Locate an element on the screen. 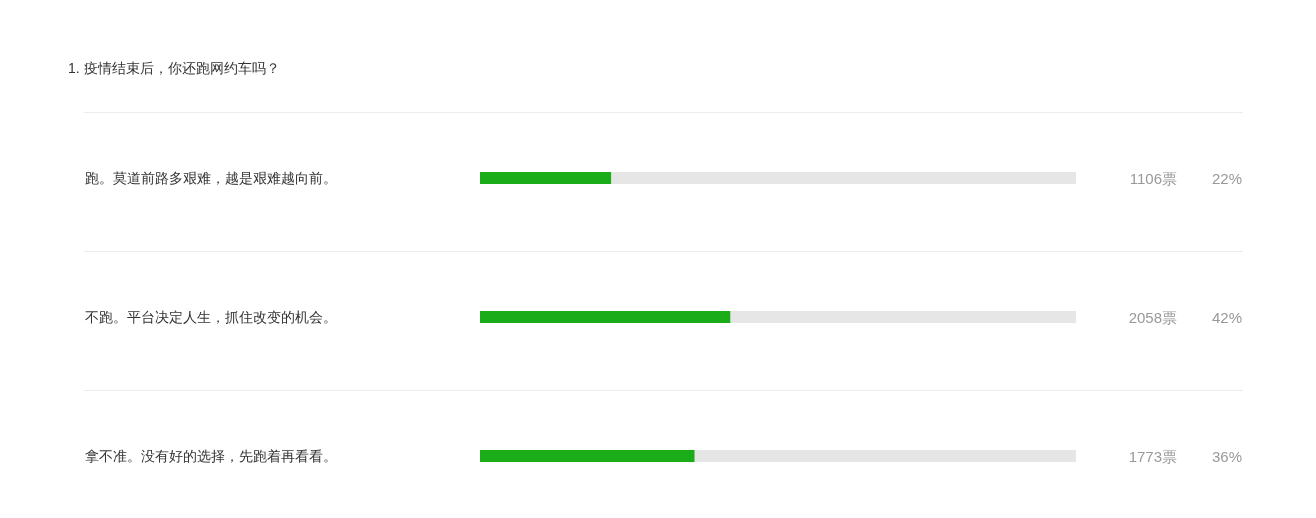 The height and width of the screenshot is (518, 1316). value-label: 42% is located at coordinates (1226, 317).